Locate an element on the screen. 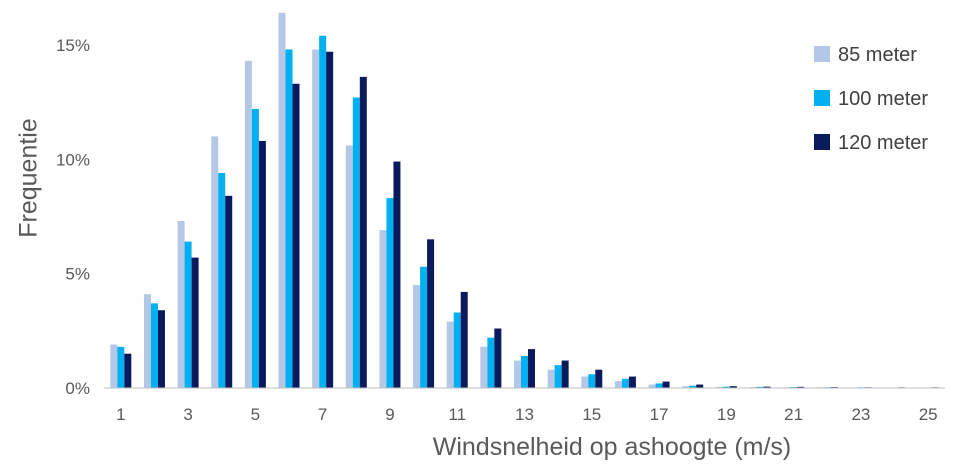 Image resolution: width=960 pixels, height=466 pixels. x-tick-label: 1 is located at coordinates (120, 414).